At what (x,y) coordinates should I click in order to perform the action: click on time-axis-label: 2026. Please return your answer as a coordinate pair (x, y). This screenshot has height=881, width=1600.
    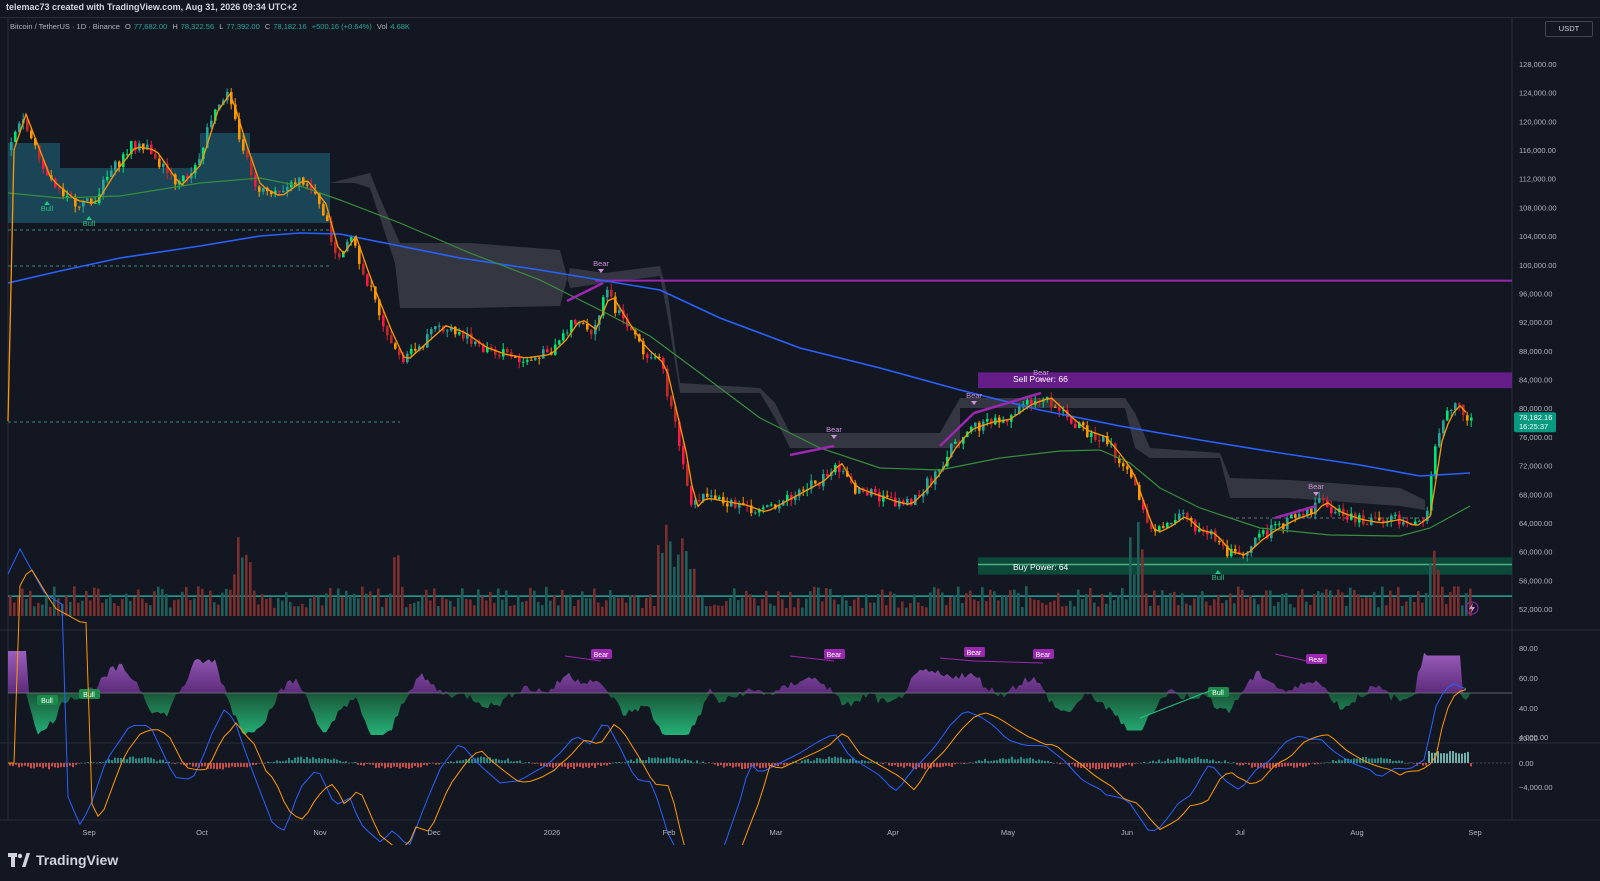
    Looking at the image, I should click on (552, 832).